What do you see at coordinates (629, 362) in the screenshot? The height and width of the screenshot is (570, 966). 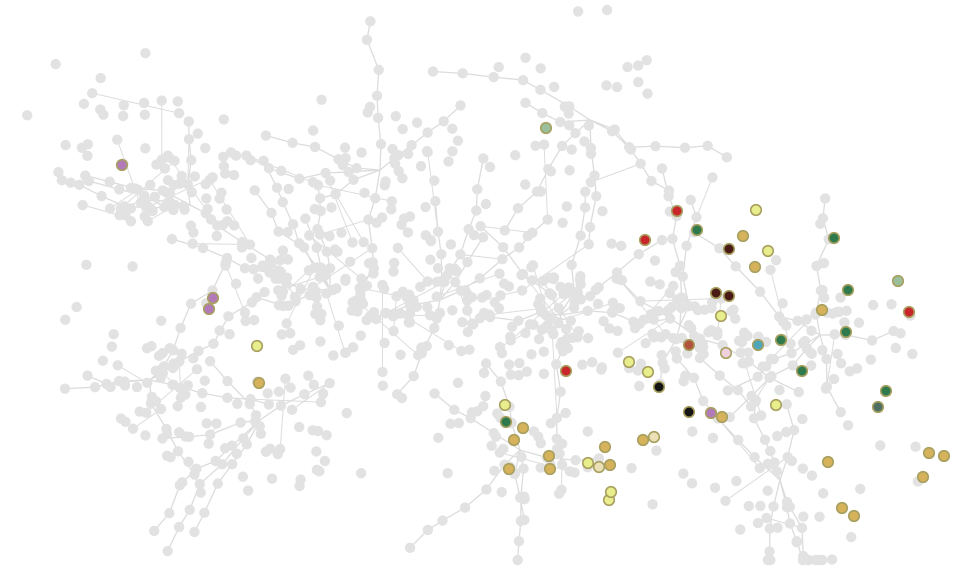 I see `highlighted-node-lime` at bounding box center [629, 362].